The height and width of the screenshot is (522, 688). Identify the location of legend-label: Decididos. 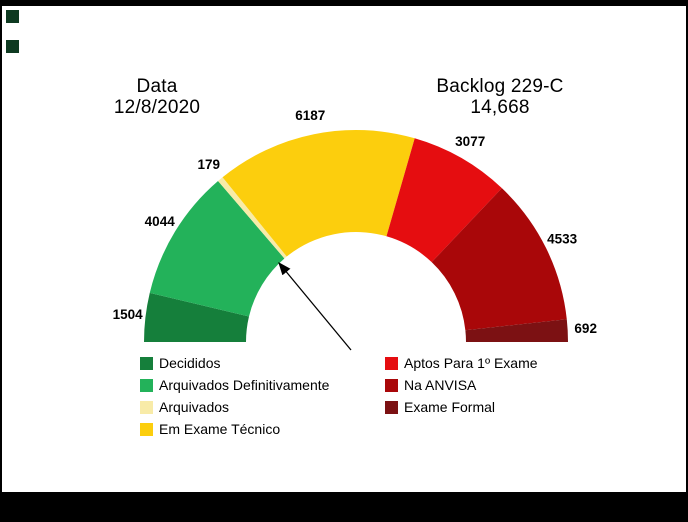
(190, 363).